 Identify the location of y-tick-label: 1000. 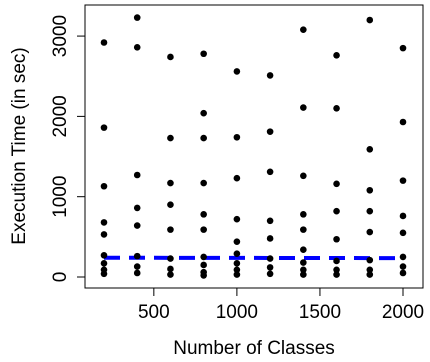
(60, 197).